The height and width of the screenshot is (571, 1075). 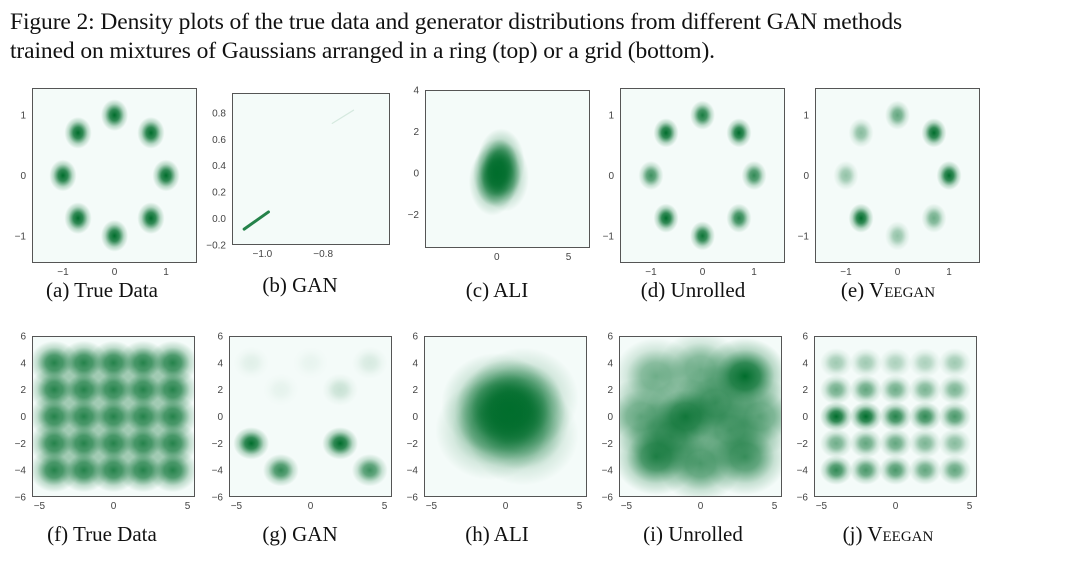 What do you see at coordinates (862, 290) in the screenshot?
I see `subfigure-prefix: (e) V` at bounding box center [862, 290].